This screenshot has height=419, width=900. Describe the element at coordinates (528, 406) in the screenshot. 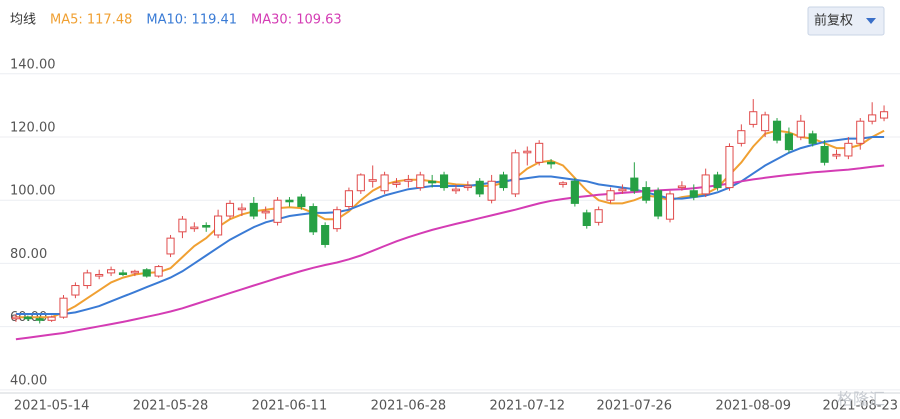

I see `x-tick-label: 2021-07-12` at that location.